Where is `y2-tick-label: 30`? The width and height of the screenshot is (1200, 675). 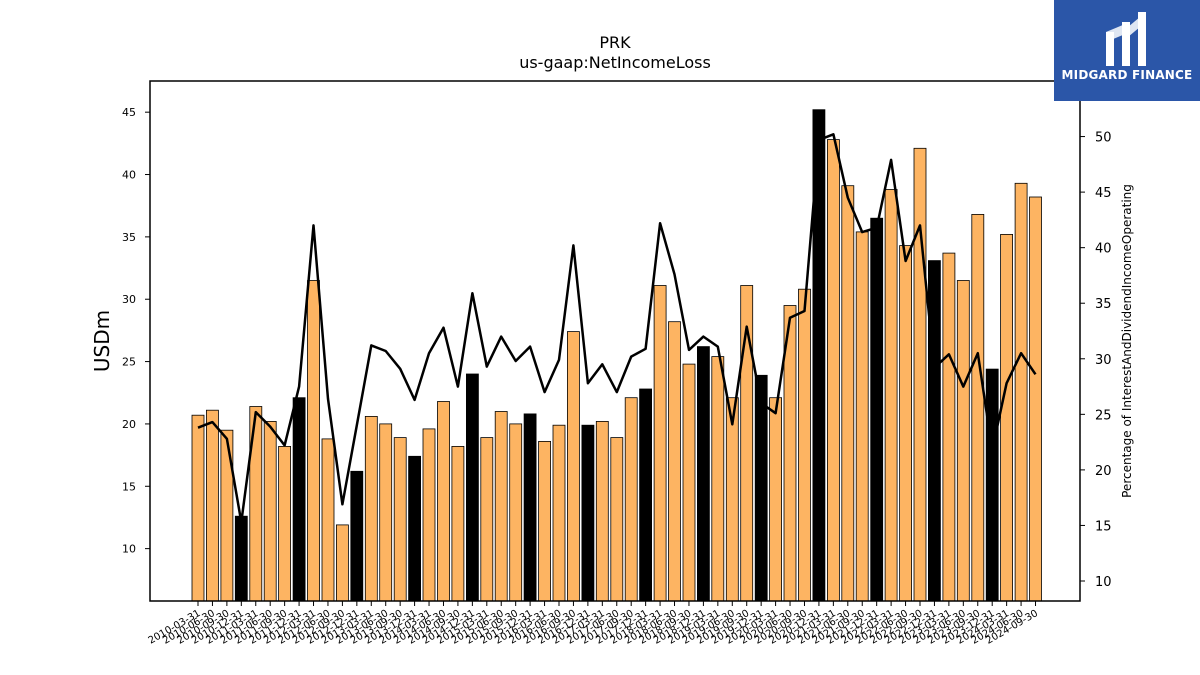 y2-tick-label: 30 is located at coordinates (1103, 360).